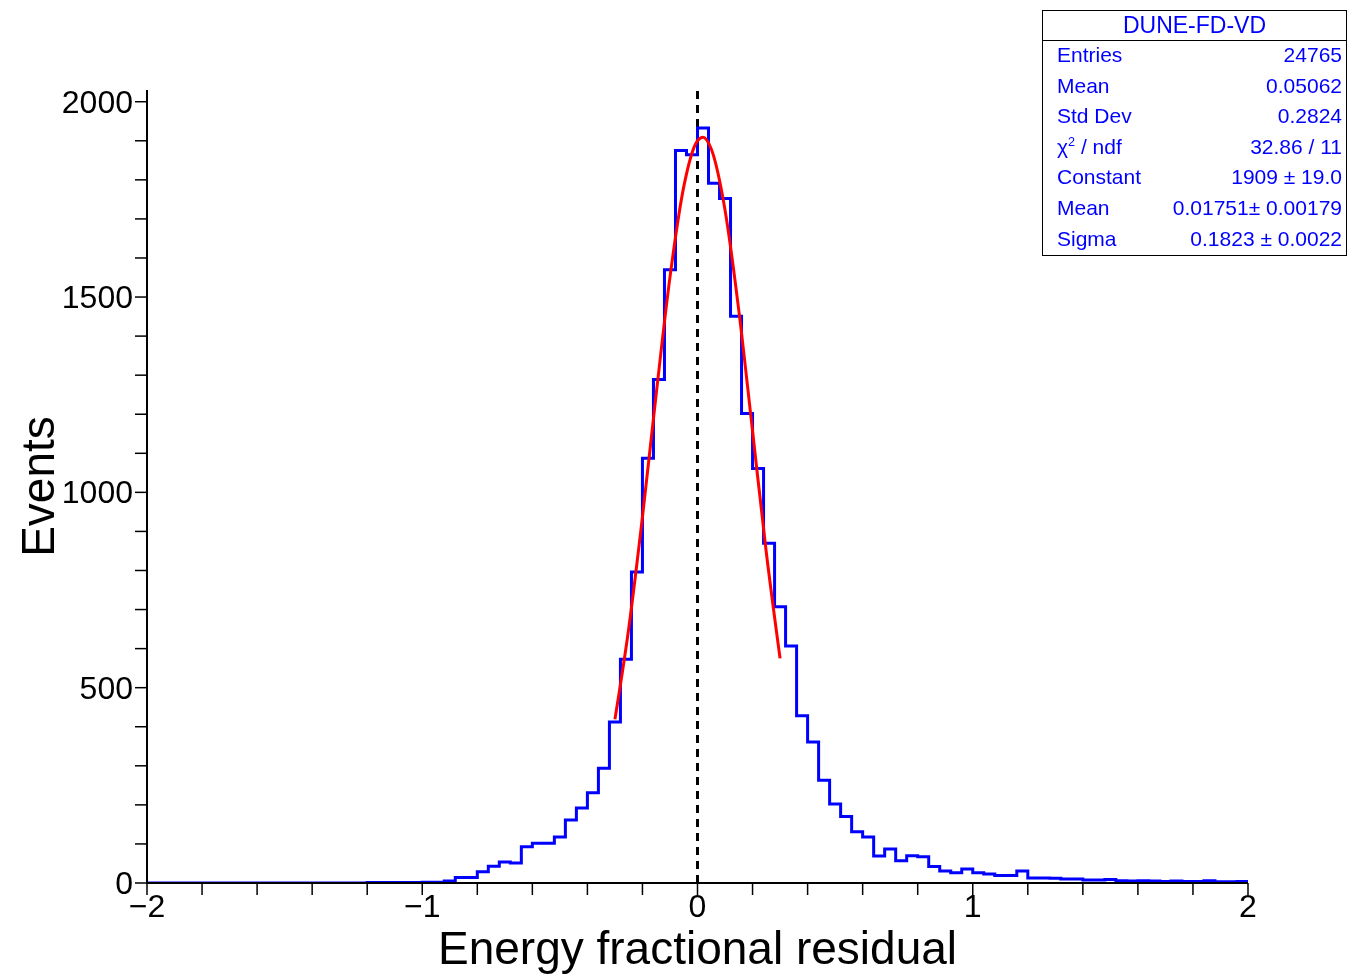 This screenshot has width=1347, height=978. I want to click on annotation: 0.01751± 0.00179, so click(1257, 207).